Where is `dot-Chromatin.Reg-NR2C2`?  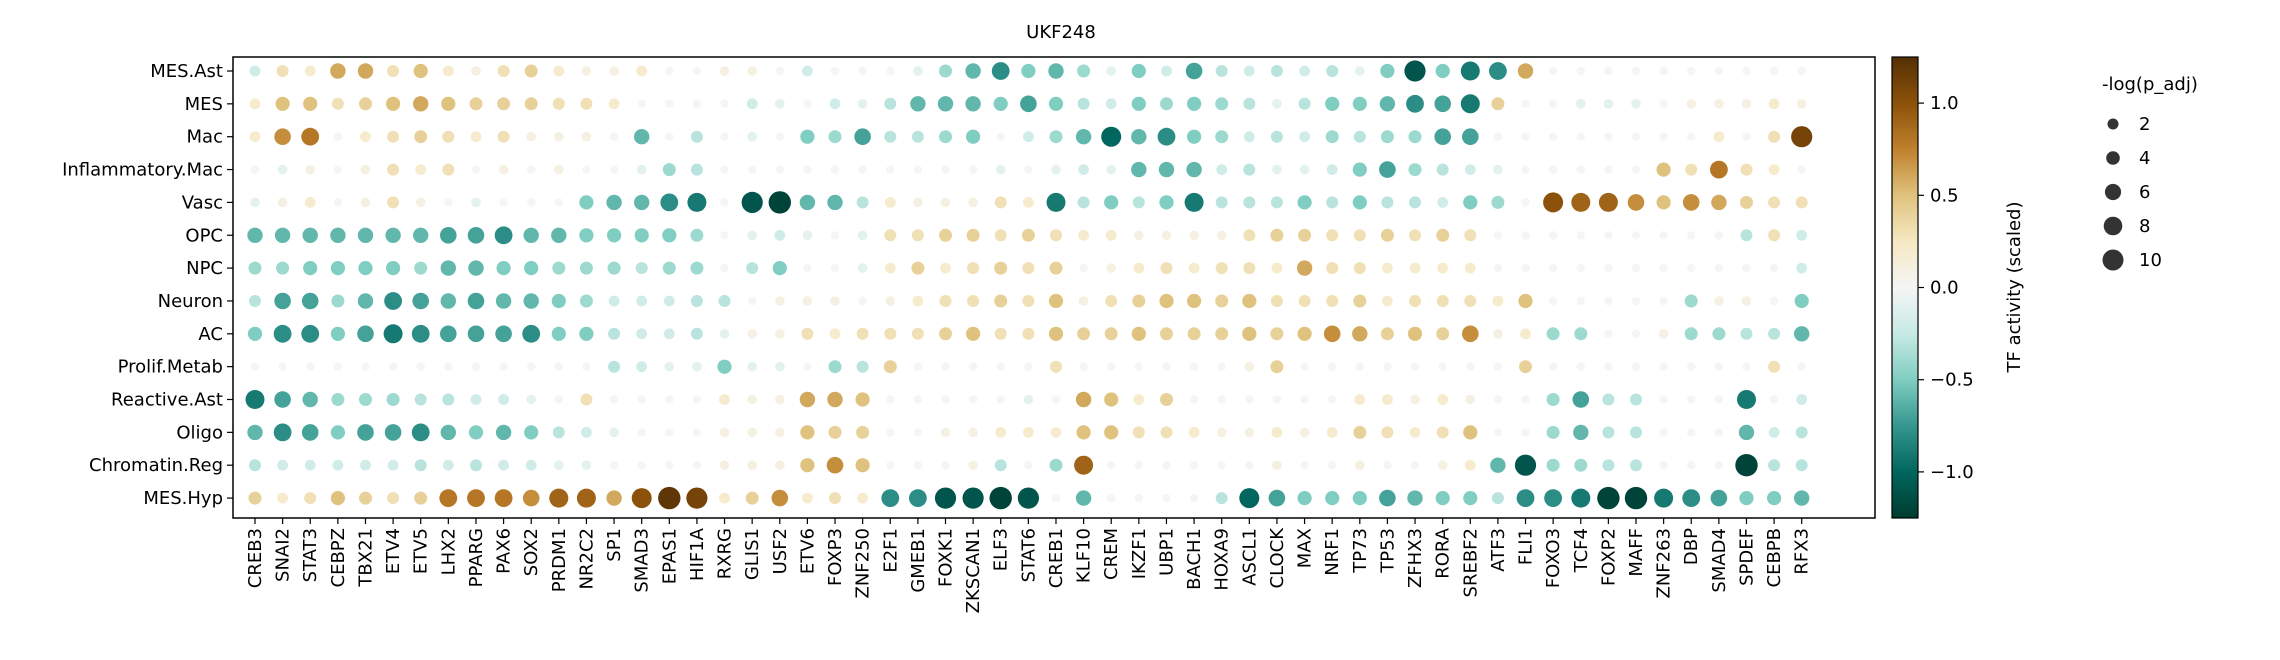 dot-Chromatin.Reg-NR2C2 is located at coordinates (586, 465).